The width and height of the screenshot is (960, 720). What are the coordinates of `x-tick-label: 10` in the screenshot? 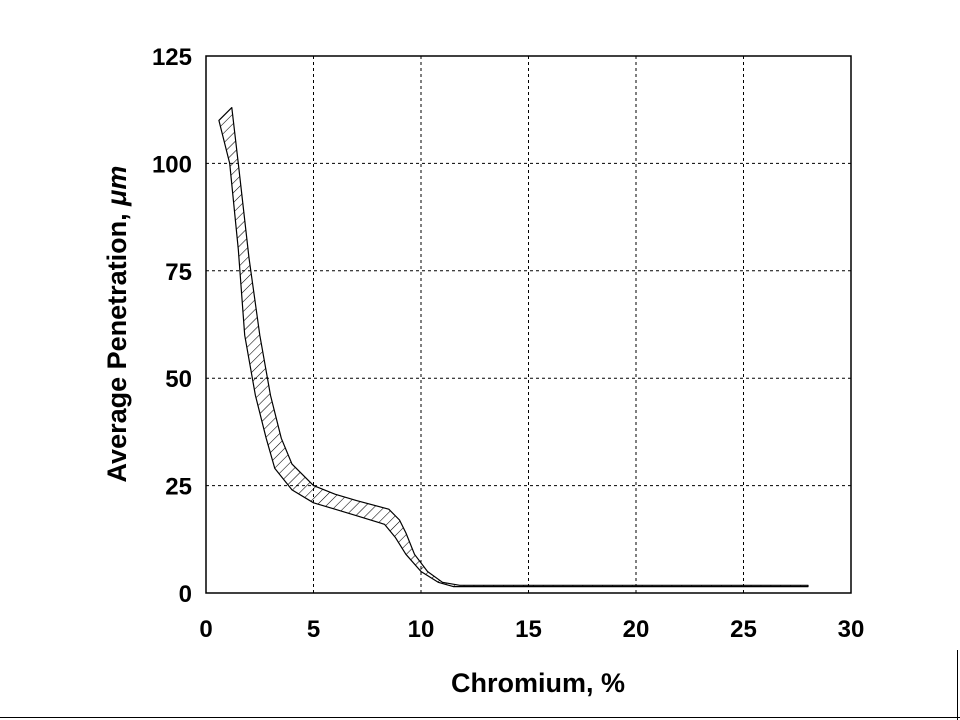 It's located at (421, 629).